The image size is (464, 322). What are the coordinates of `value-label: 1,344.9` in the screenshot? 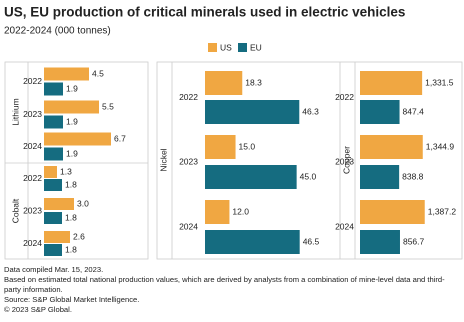 It's located at (440, 146).